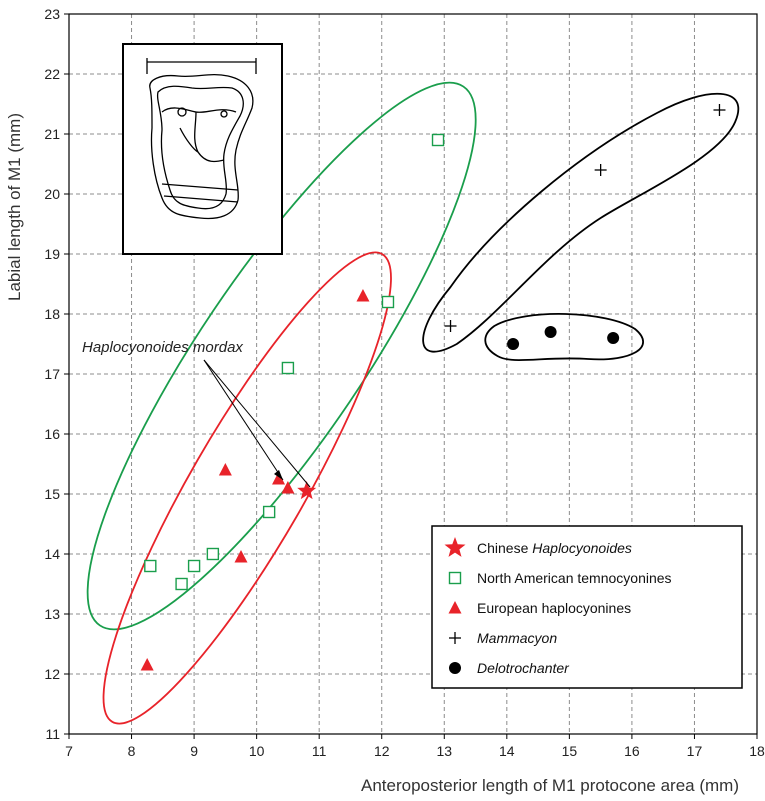  What do you see at coordinates (52, 554) in the screenshot?
I see `y-tick-label: 14` at bounding box center [52, 554].